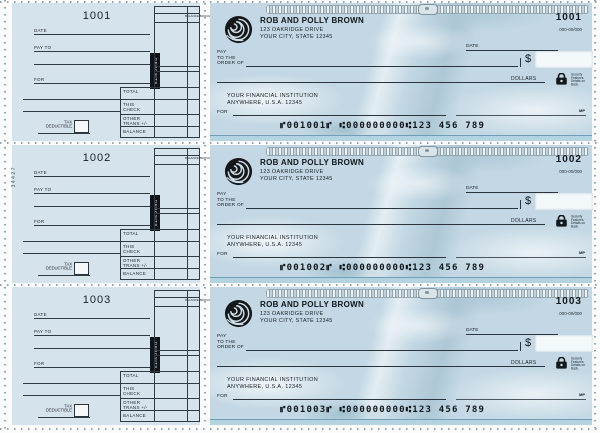 Image resolution: width=600 pixels, height=433 pixels. I want to click on micr-line: ⑈001002⑈ ⑆000000000⑆123 456 789, so click(383, 268).